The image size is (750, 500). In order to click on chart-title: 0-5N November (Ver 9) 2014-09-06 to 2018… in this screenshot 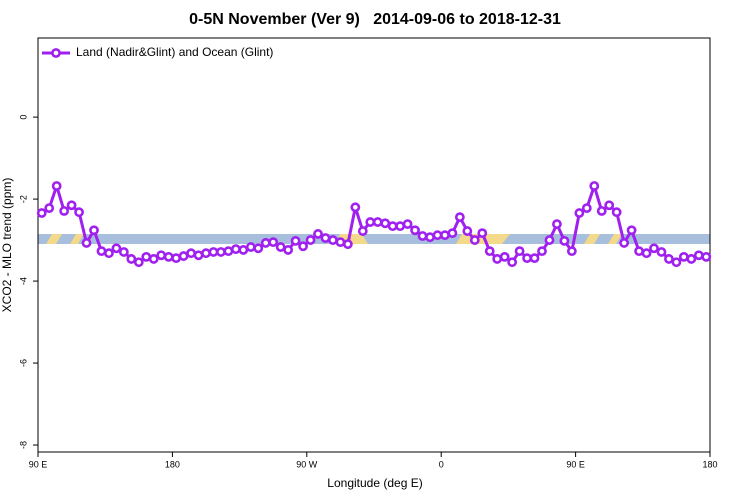, I will do `click(375, 19)`.